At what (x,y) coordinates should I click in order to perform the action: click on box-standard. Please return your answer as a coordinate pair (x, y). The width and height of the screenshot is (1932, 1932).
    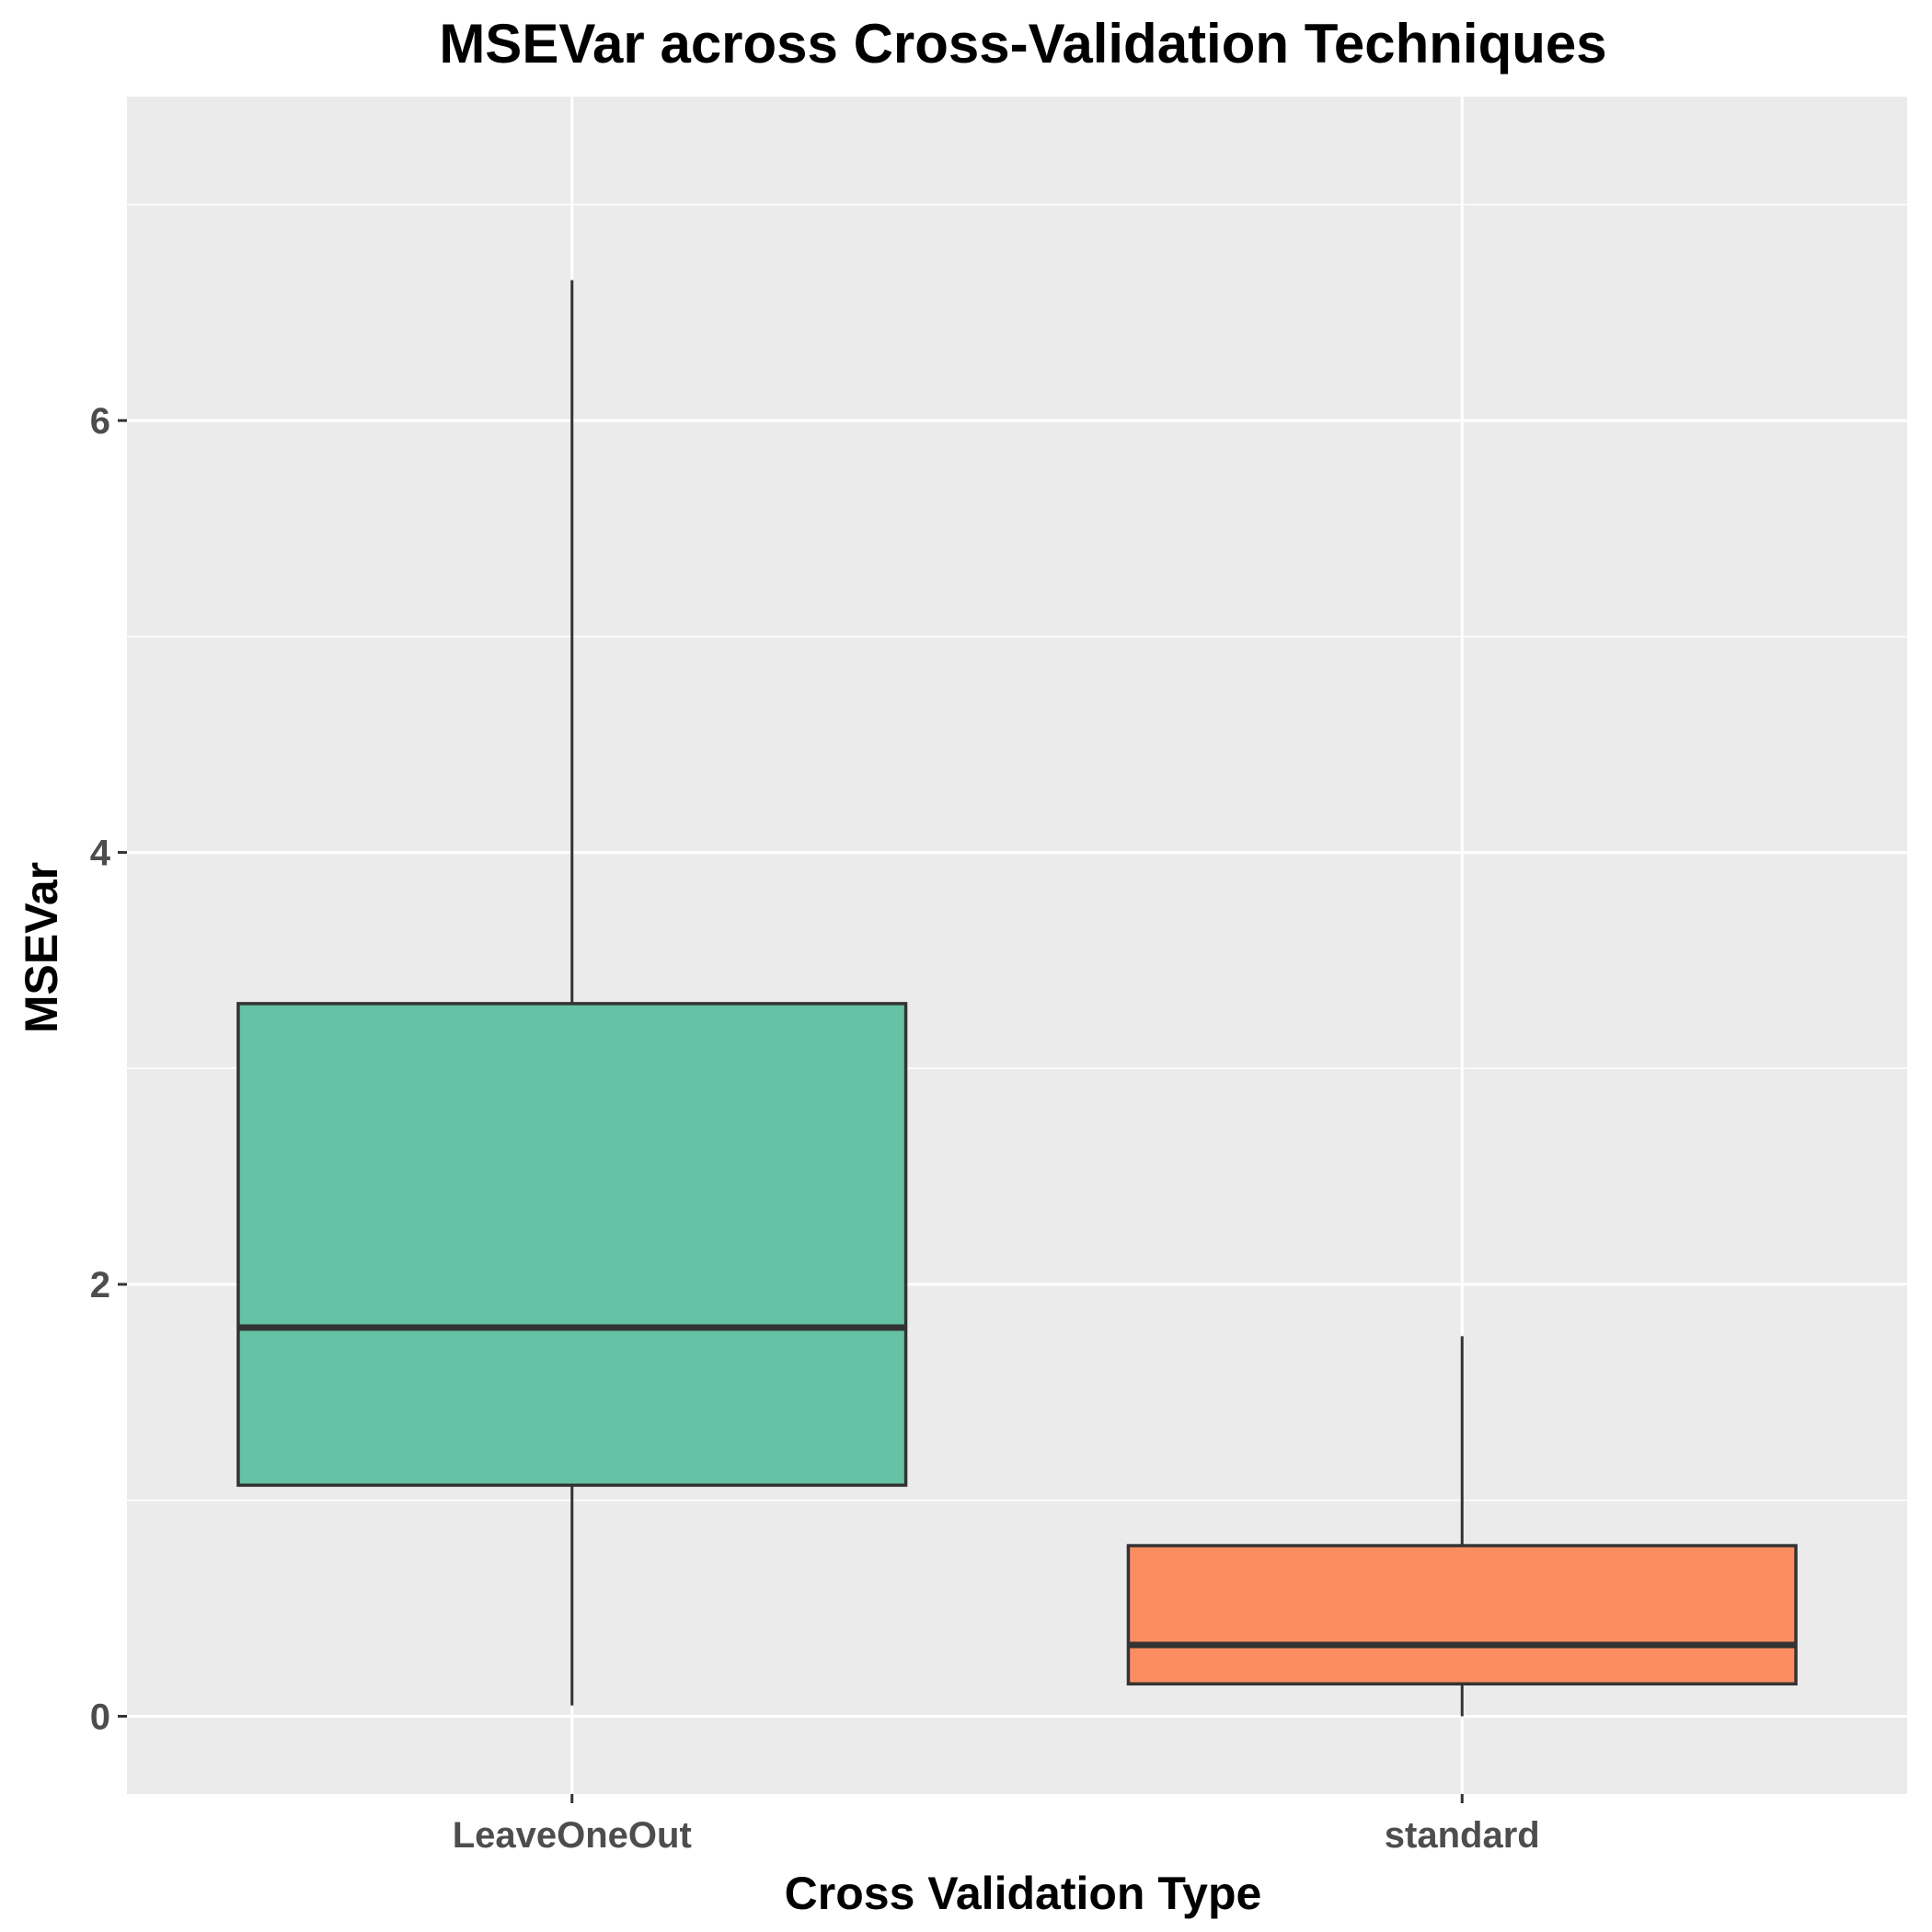
    Looking at the image, I should click on (1462, 1526).